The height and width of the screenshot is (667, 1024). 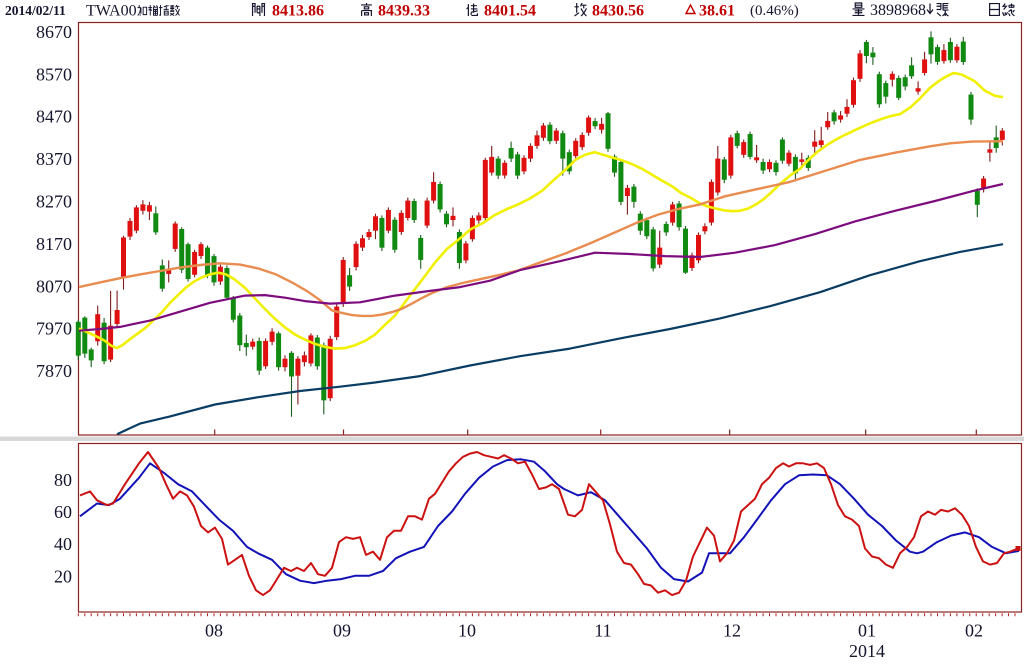 What do you see at coordinates (63, 480) in the screenshot?
I see `svg-text: 80` at bounding box center [63, 480].